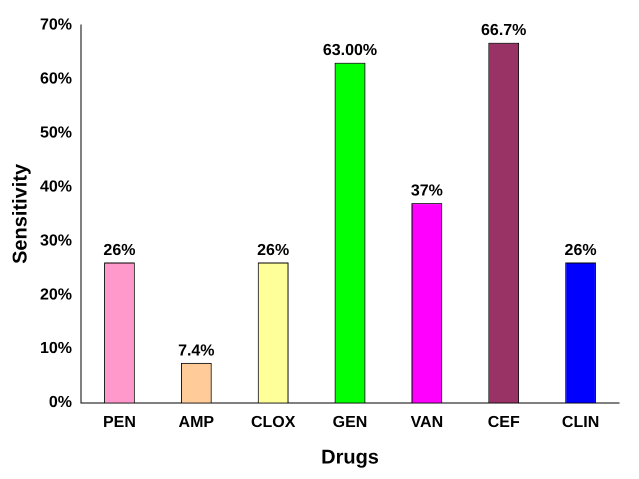  What do you see at coordinates (350, 422) in the screenshot?
I see `x-tick-label: GEN` at bounding box center [350, 422].